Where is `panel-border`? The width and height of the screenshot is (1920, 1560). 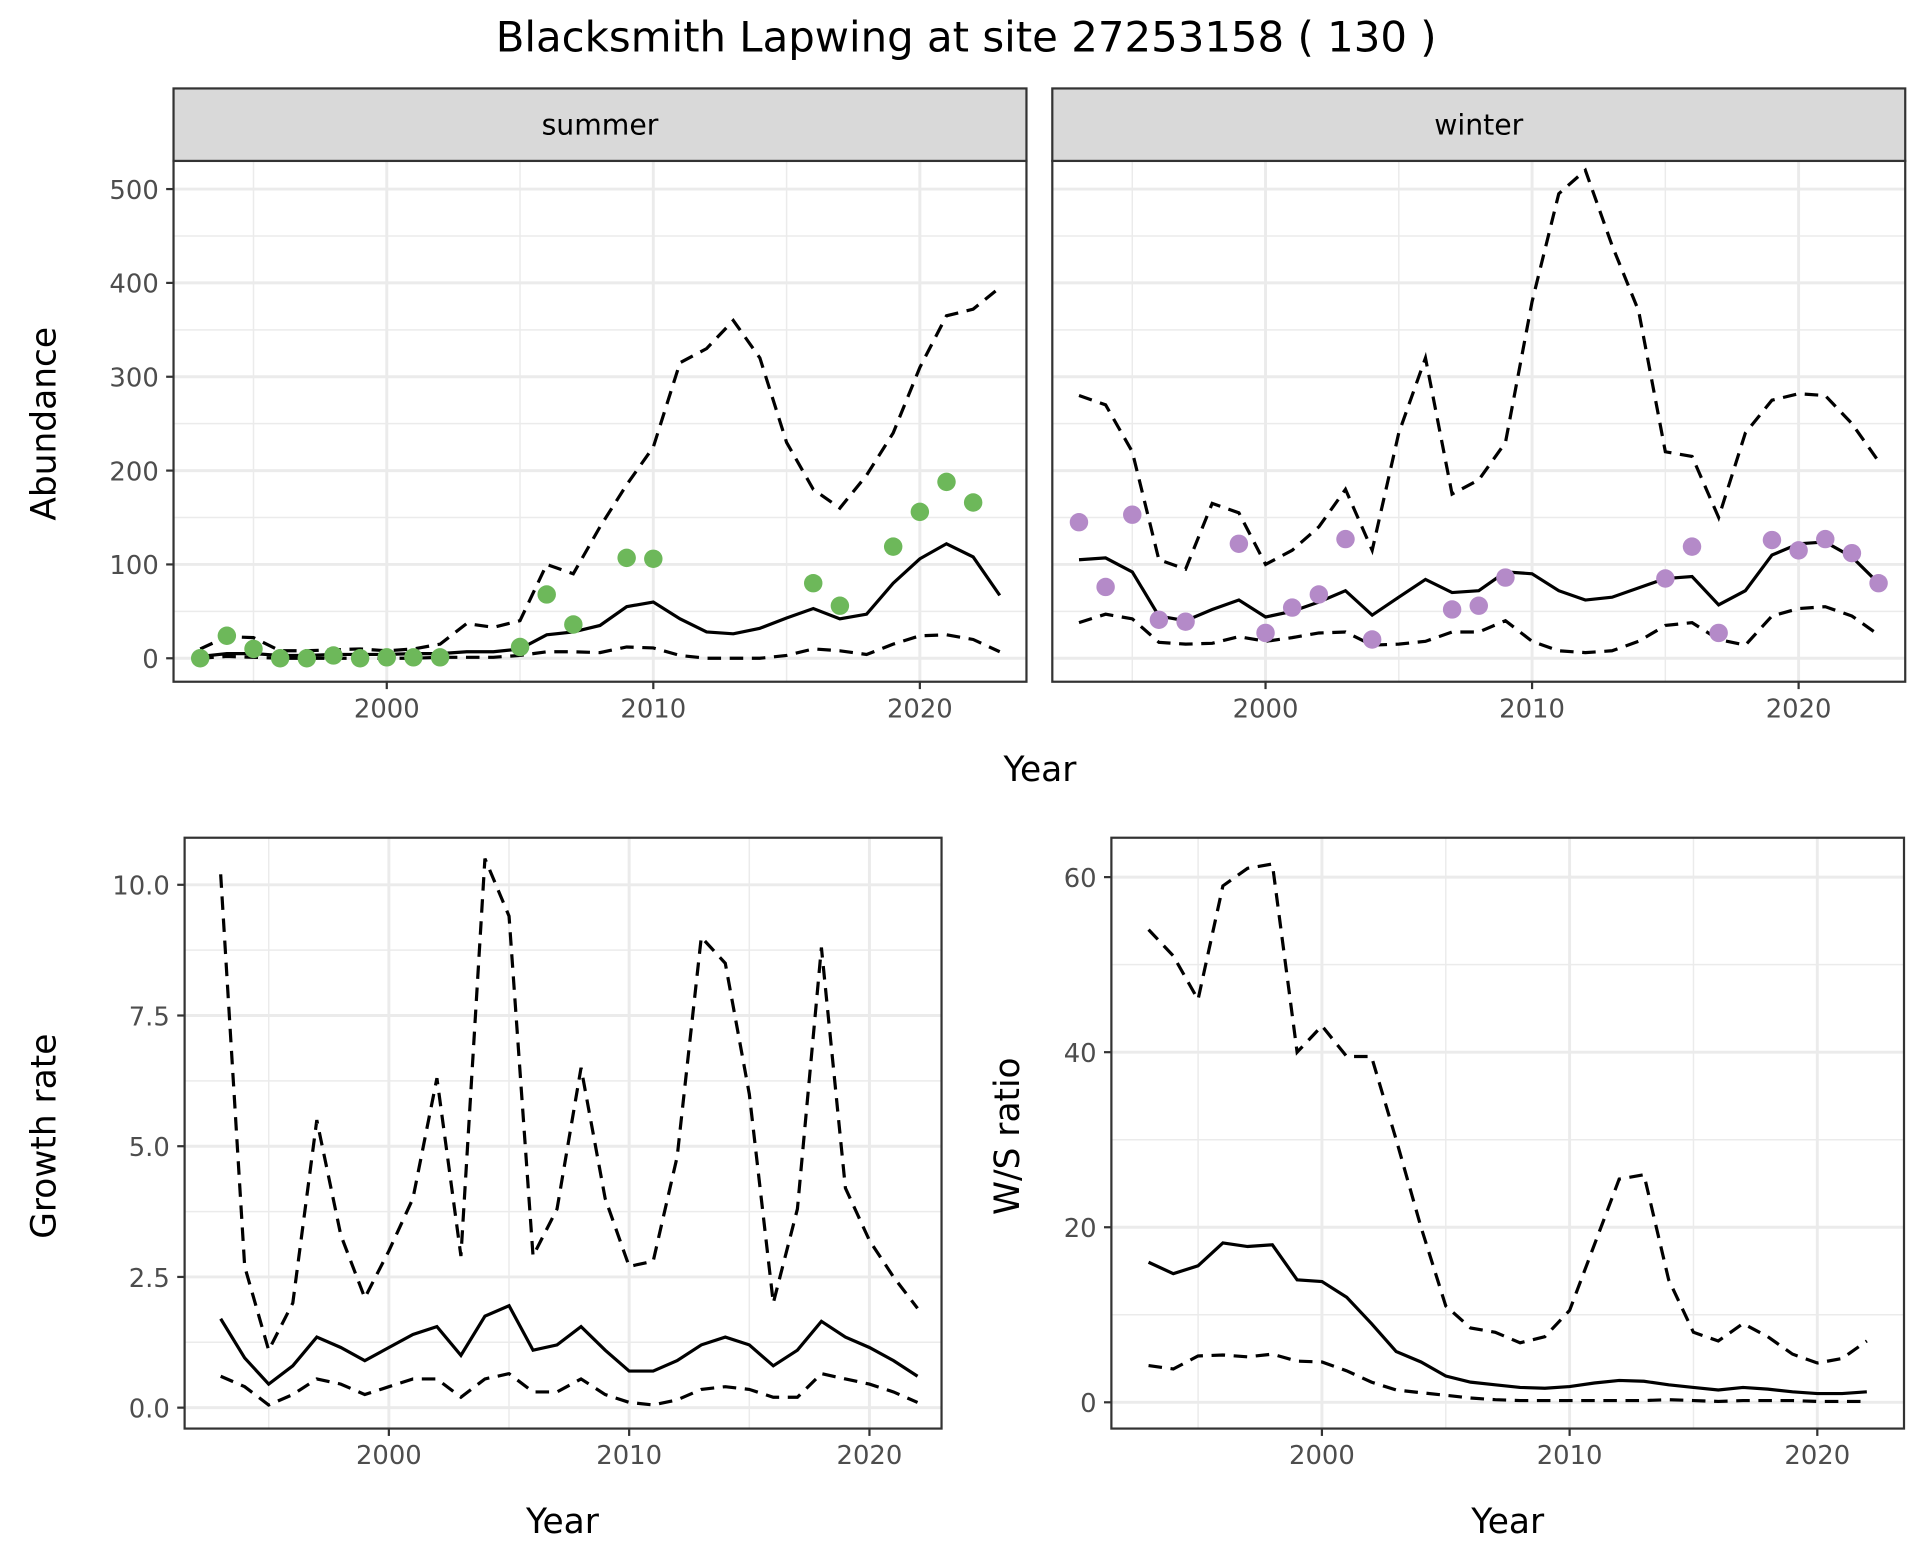
panel-border is located at coordinates (600, 421).